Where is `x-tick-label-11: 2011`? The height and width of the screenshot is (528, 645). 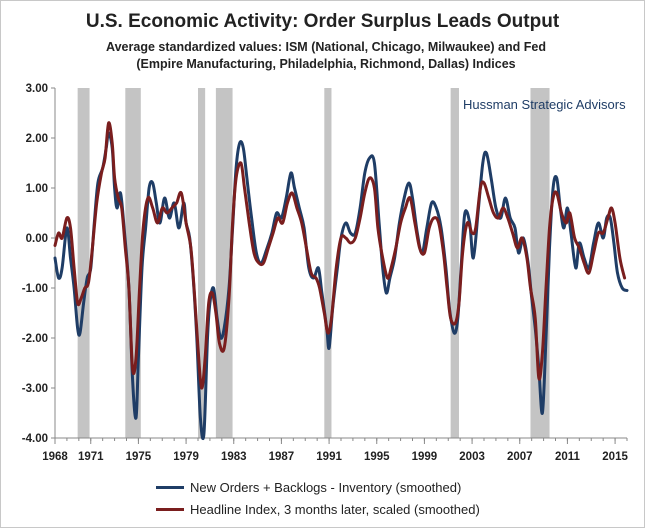
x-tick-label-11: 2011 is located at coordinates (568, 457).